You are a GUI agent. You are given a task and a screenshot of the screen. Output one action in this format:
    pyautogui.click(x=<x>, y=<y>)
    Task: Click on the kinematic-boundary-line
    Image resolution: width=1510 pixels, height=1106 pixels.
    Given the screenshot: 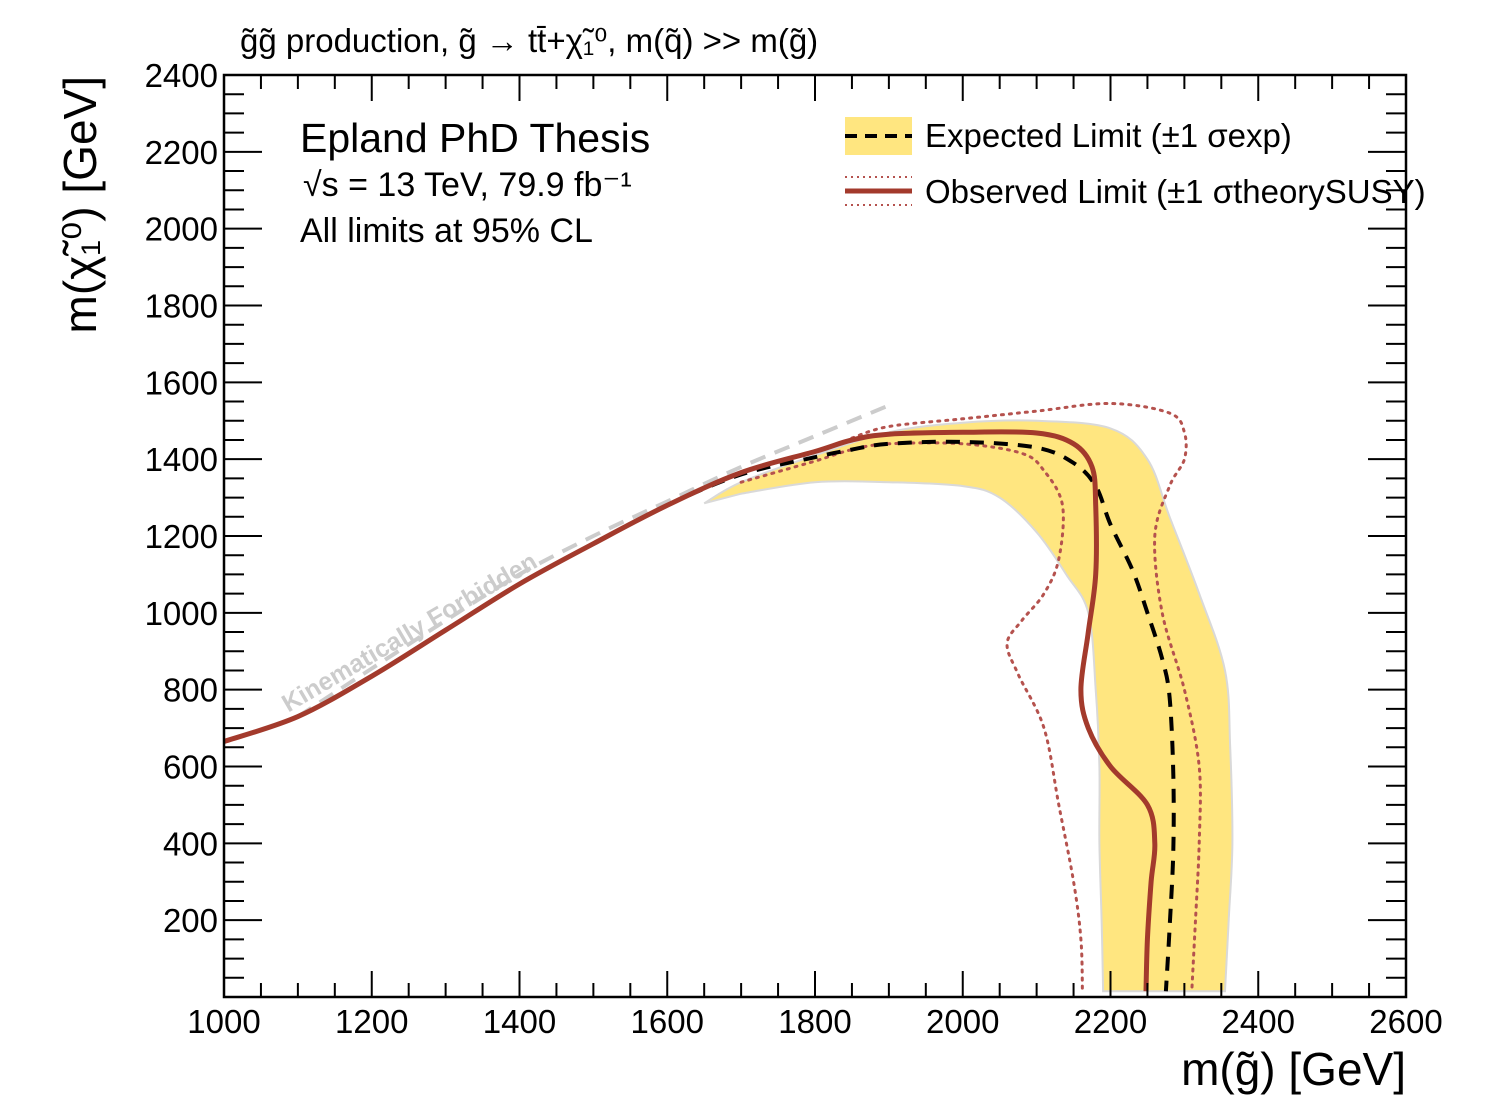 What is the action you would take?
    pyautogui.click(x=593, y=561)
    